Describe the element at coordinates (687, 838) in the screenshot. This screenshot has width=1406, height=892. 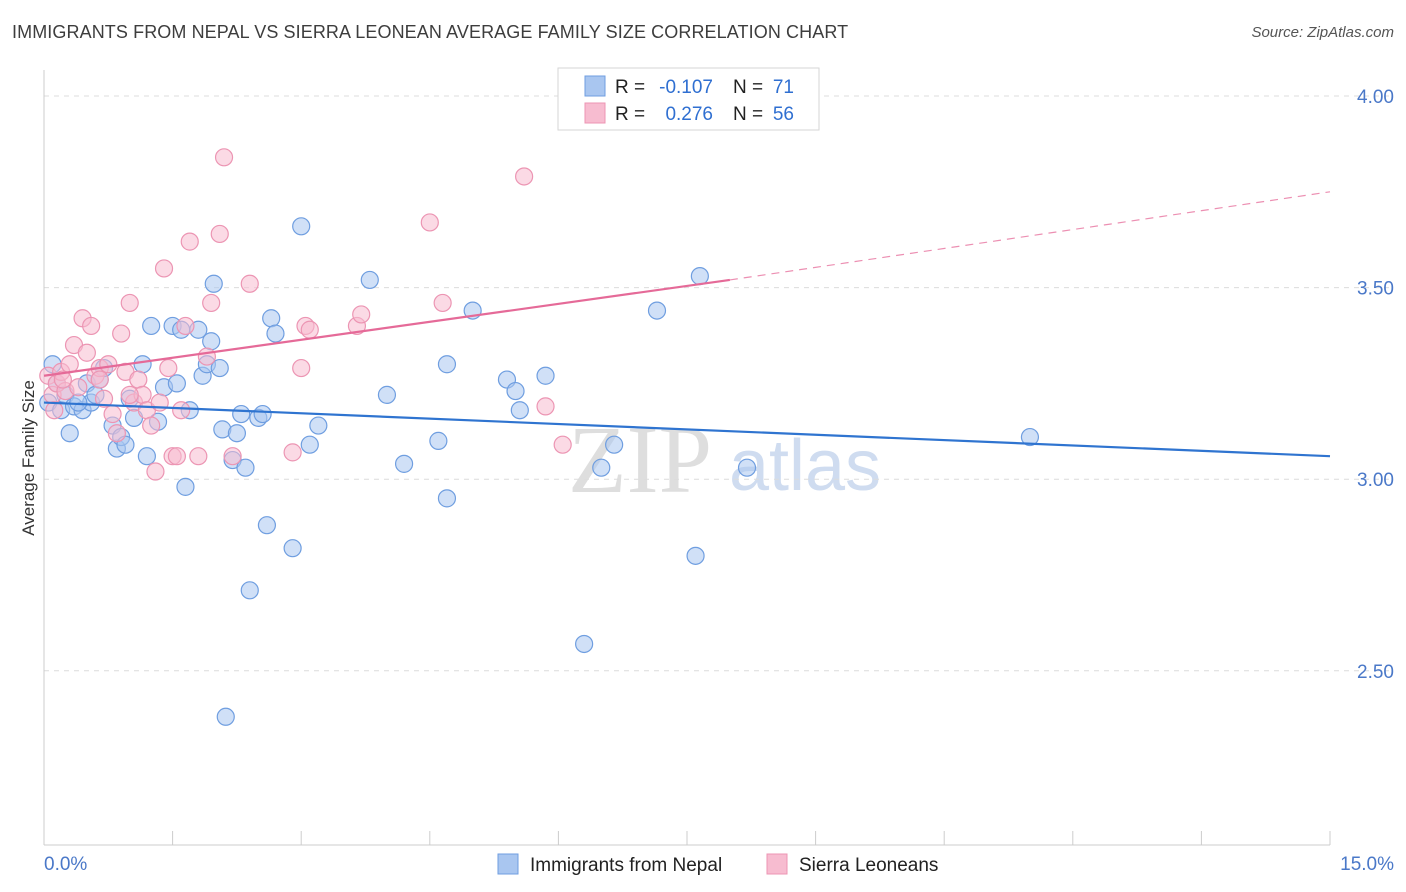
I see `x-ticks` at that location.